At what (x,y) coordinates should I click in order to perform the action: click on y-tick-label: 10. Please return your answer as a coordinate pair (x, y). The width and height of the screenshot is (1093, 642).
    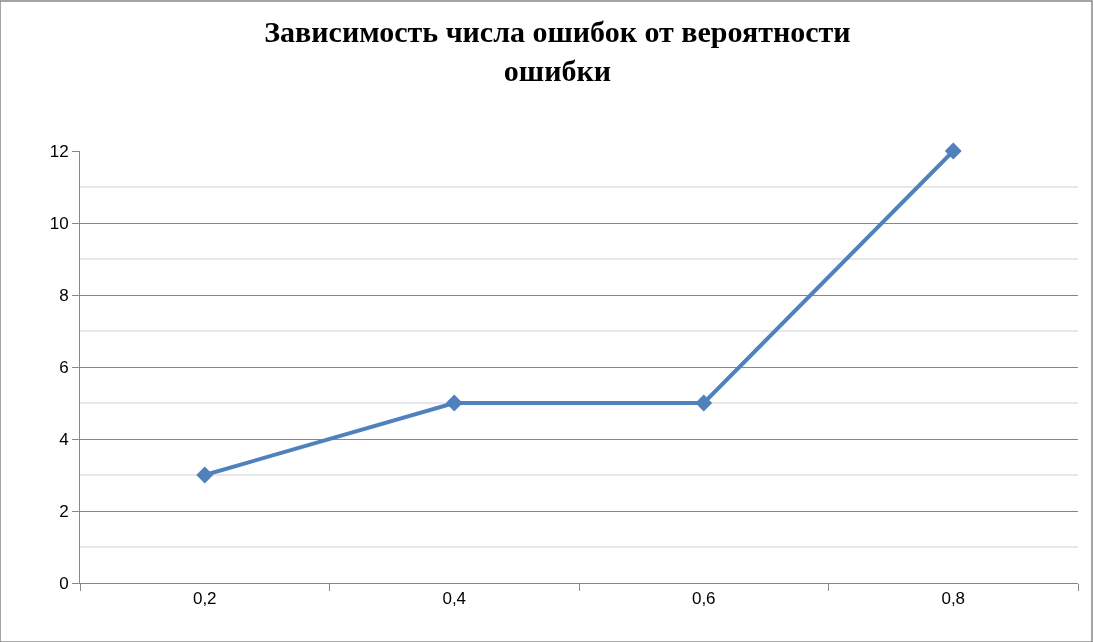
    Looking at the image, I should click on (59, 223).